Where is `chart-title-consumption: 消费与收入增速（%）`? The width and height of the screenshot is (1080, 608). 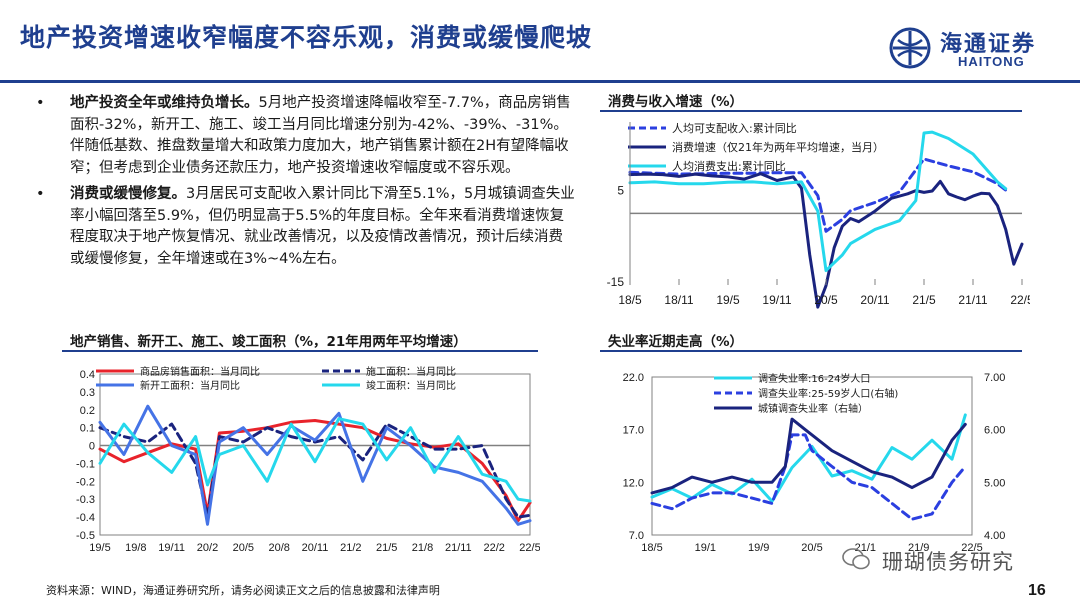 chart-title-consumption: 消费与收入增速（%） is located at coordinates (676, 102).